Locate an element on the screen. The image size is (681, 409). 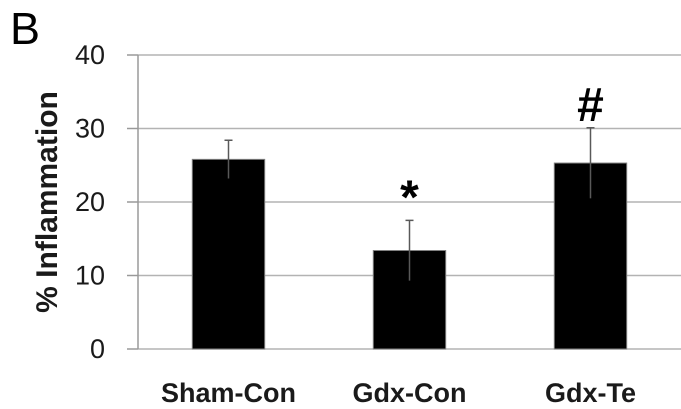
y-tick-label: 0 is located at coordinates (97, 349).